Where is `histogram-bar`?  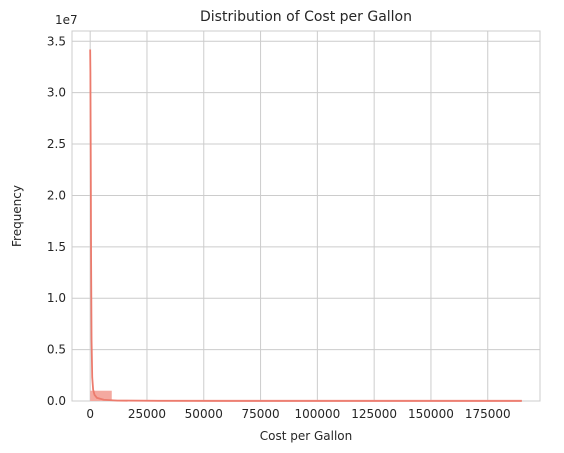
histogram-bar is located at coordinates (101, 395).